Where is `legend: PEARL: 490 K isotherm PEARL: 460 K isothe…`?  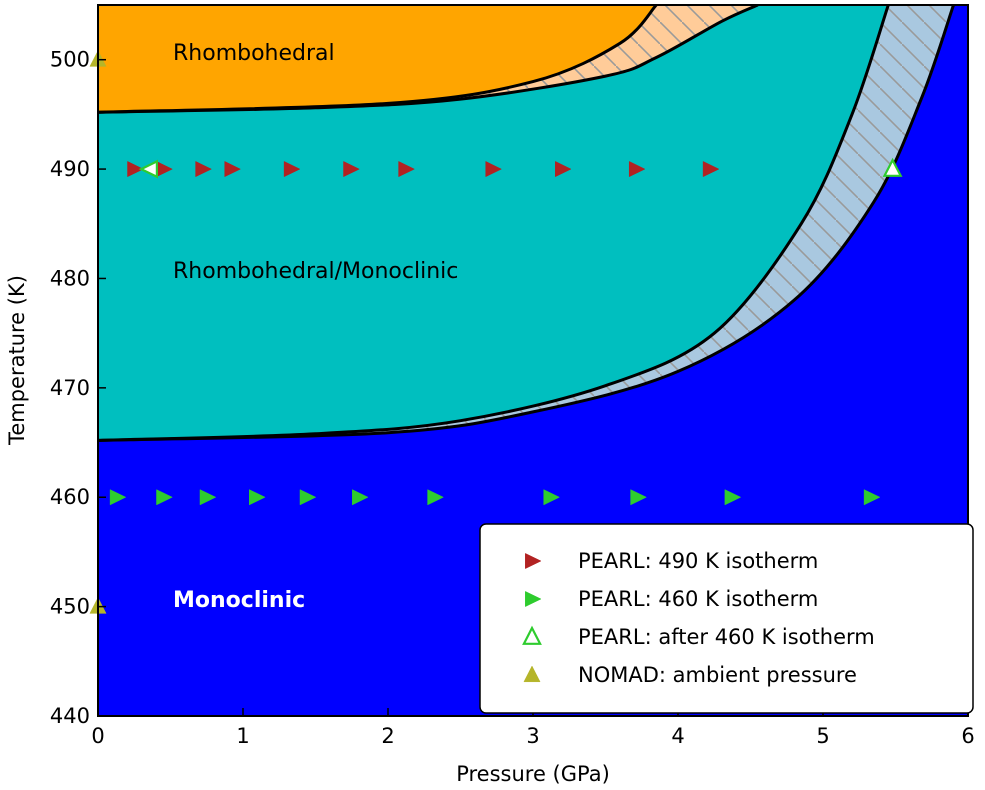
legend: PEARL: 490 K isotherm PEARL: 460 K isothe… is located at coordinates (726, 618).